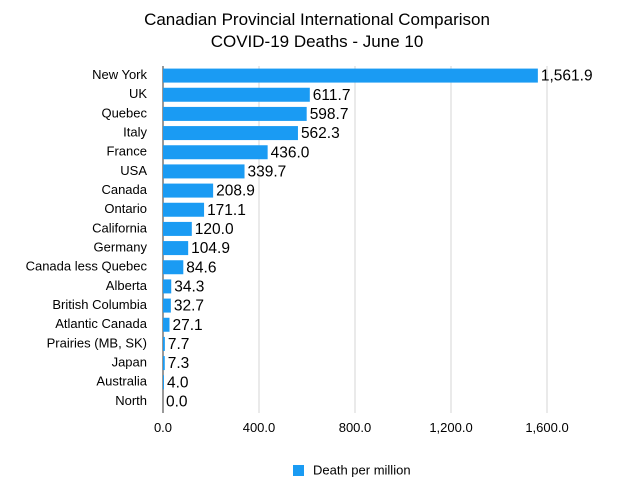  What do you see at coordinates (124, 112) in the screenshot?
I see `category-label: Quebec` at bounding box center [124, 112].